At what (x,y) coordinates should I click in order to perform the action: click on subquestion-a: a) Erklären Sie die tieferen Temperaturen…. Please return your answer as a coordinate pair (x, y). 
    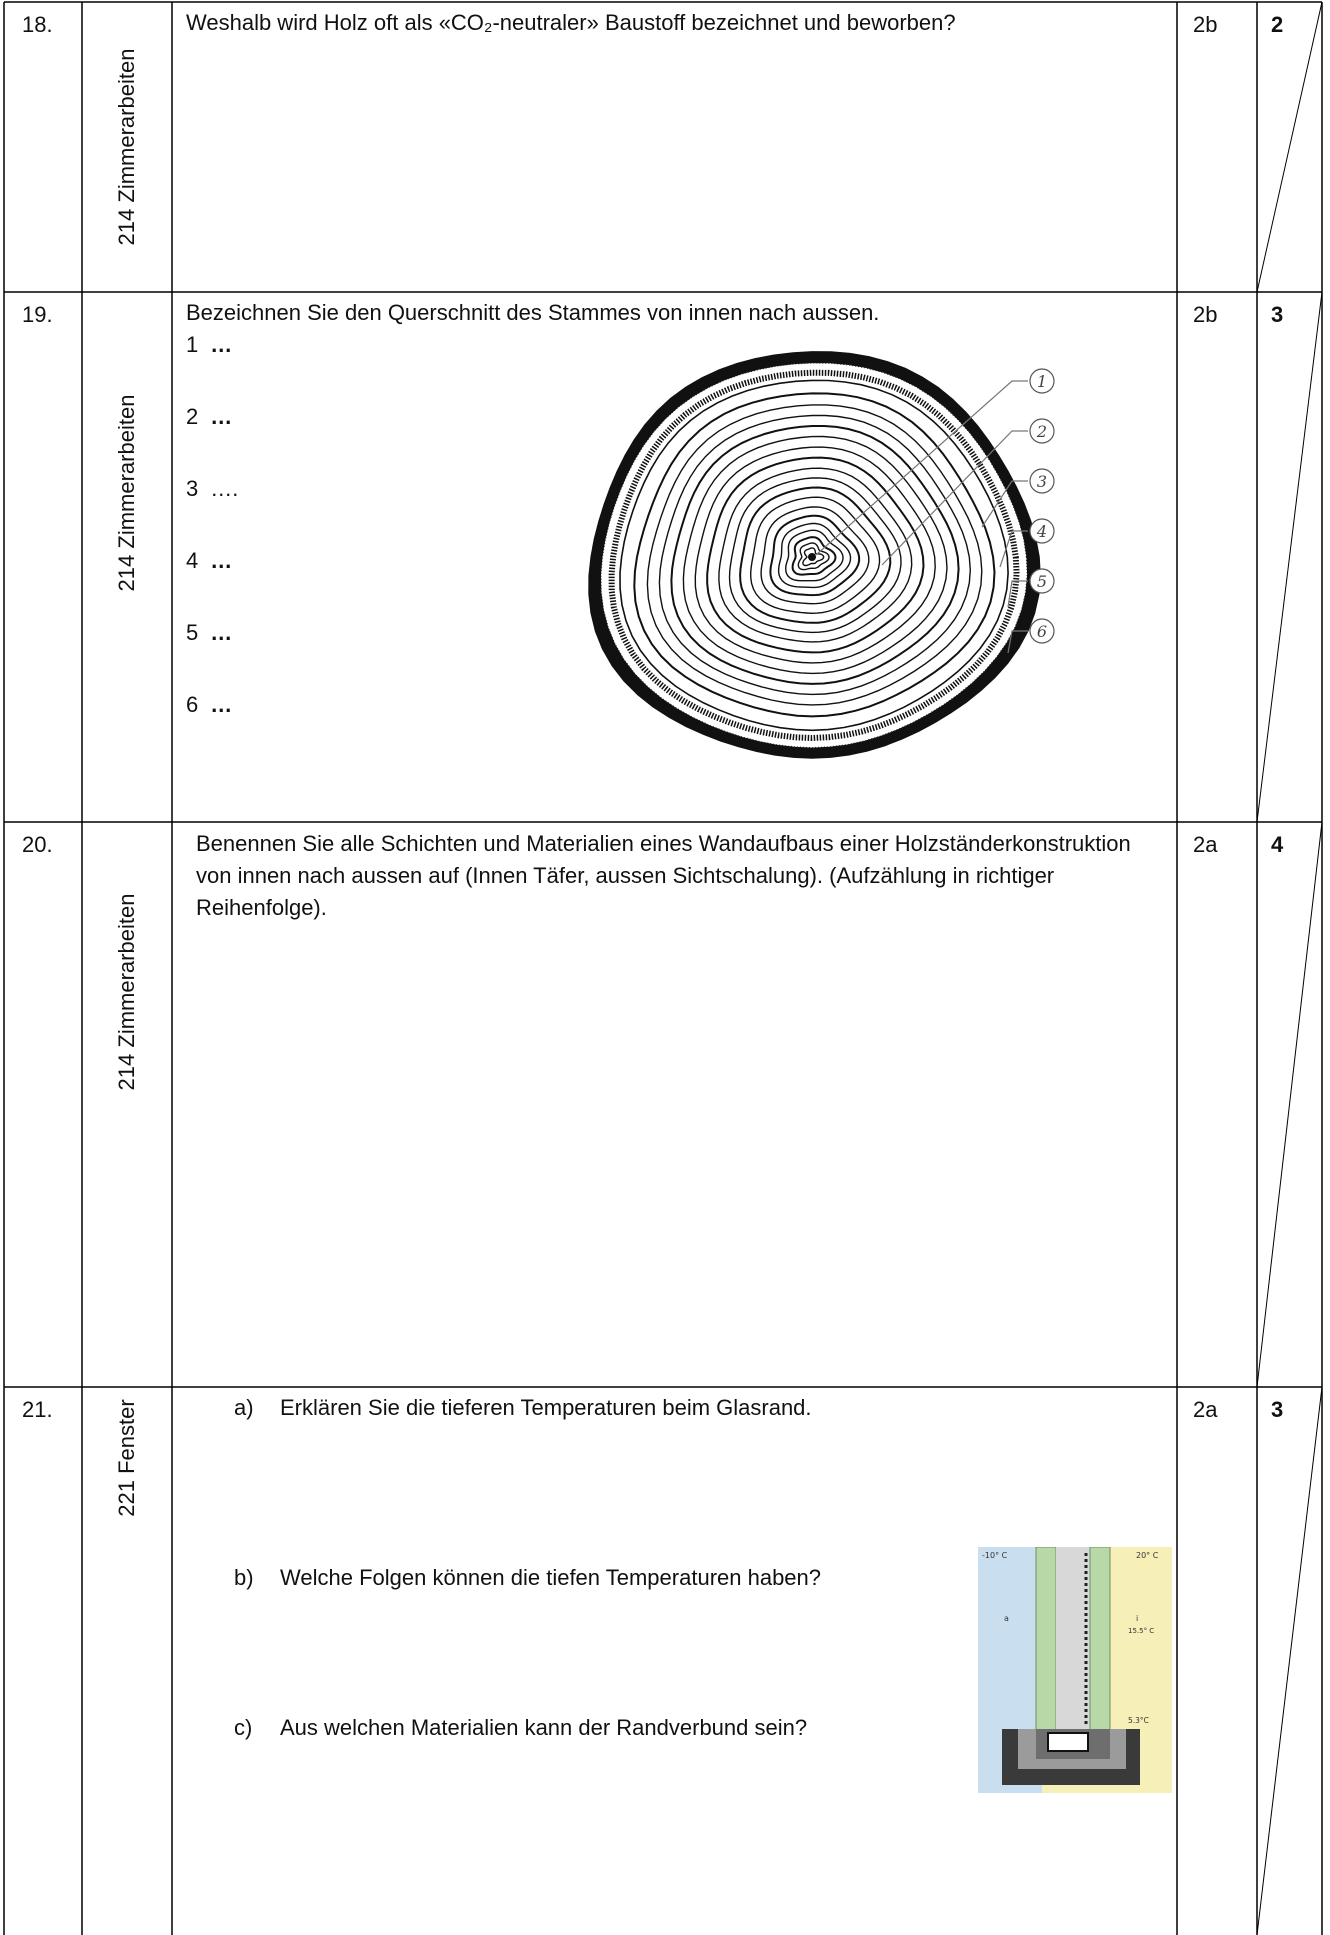
    Looking at the image, I should click on (523, 1407).